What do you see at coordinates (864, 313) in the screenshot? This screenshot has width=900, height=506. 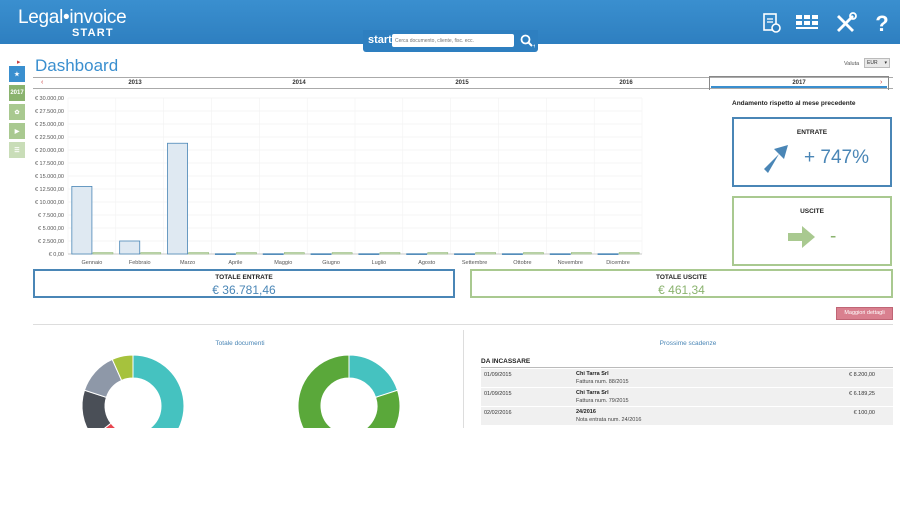 I see `details-button: Maggiori dettagli` at bounding box center [864, 313].